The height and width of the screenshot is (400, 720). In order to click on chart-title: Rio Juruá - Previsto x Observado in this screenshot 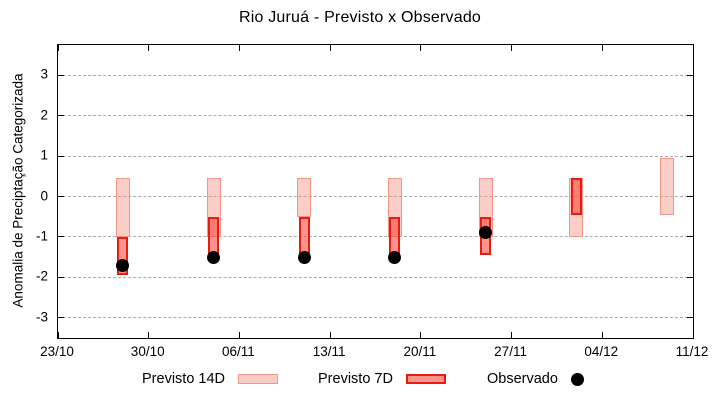, I will do `click(360, 17)`.